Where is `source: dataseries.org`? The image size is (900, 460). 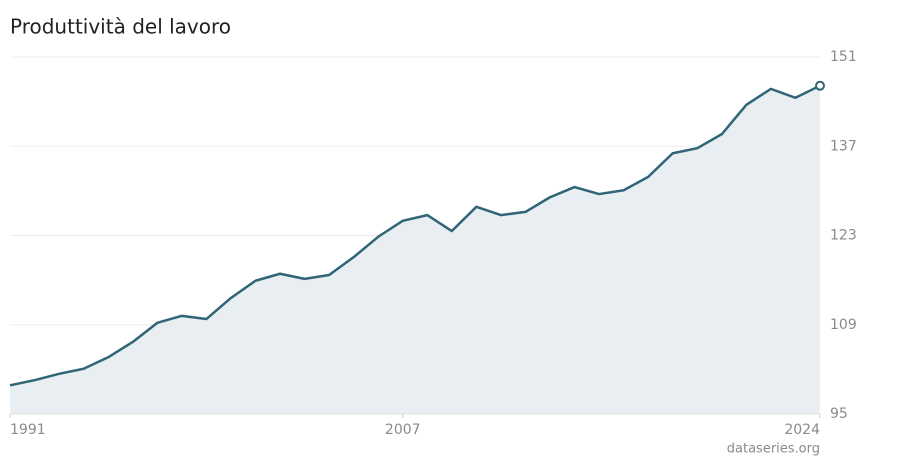
source: dataseries.org is located at coordinates (773, 449).